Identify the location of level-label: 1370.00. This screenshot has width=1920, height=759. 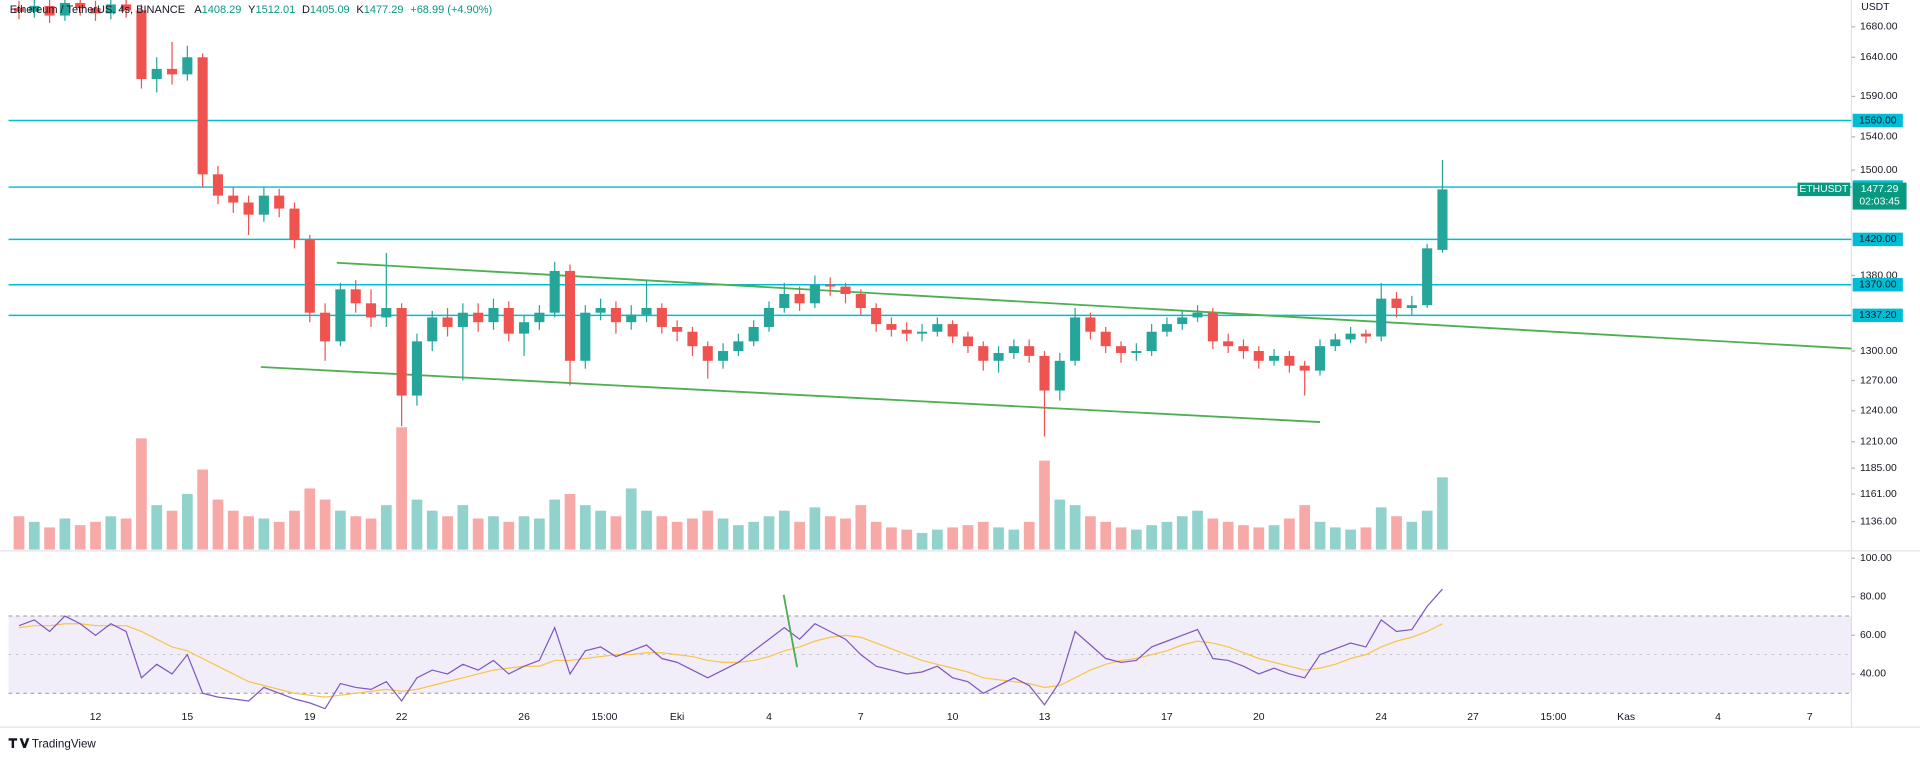
(1878, 284).